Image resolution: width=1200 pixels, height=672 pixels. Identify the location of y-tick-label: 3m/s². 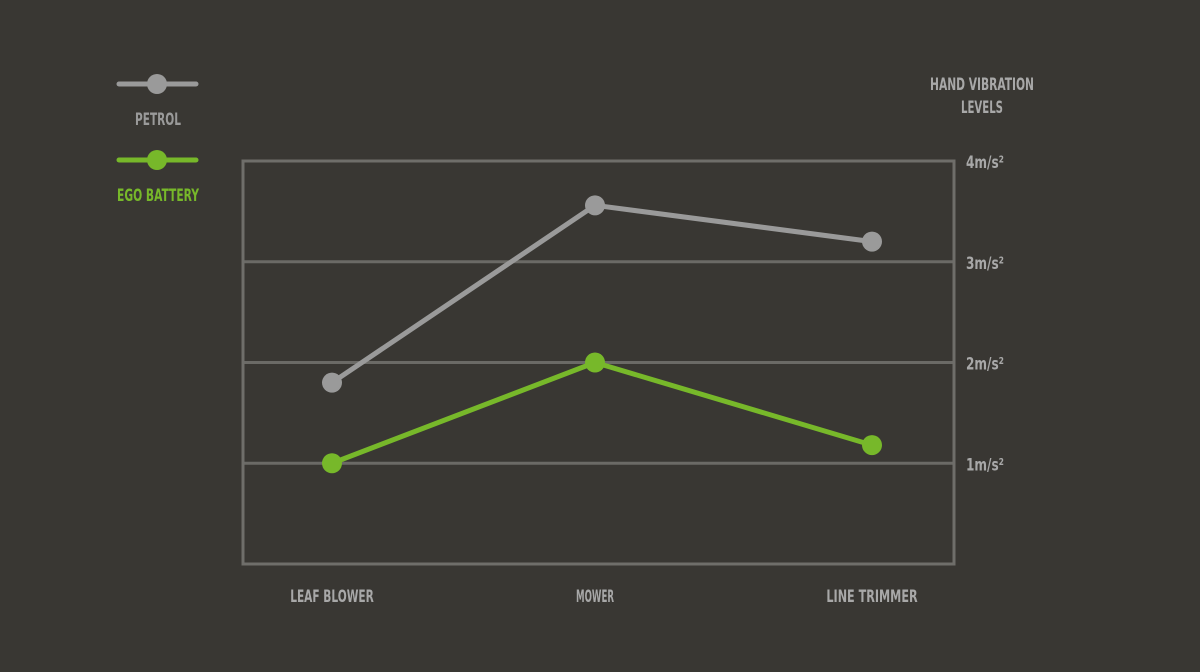
(985, 264).